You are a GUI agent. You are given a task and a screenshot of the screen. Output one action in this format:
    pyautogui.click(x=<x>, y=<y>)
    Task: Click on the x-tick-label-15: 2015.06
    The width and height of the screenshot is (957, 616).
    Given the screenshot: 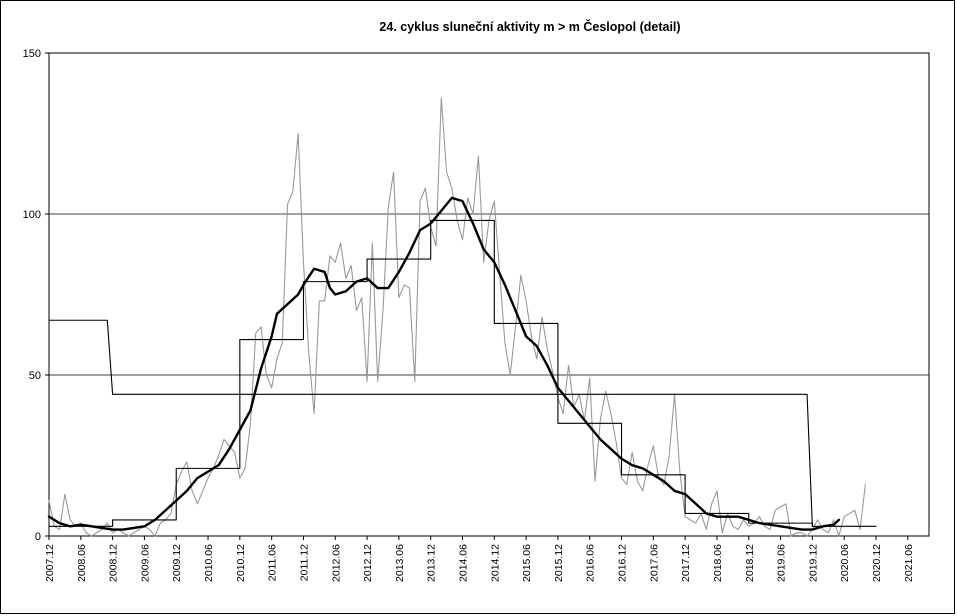 What is the action you would take?
    pyautogui.click(x=527, y=563)
    